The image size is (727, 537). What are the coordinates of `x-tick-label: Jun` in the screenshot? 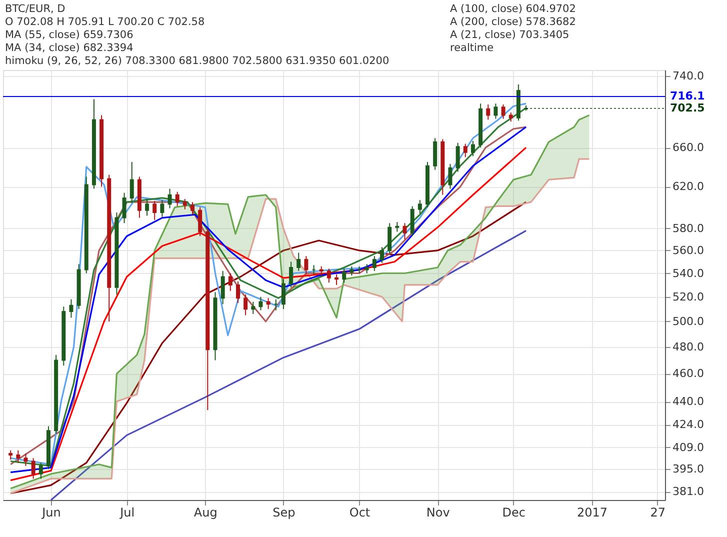 It's located at (51, 513).